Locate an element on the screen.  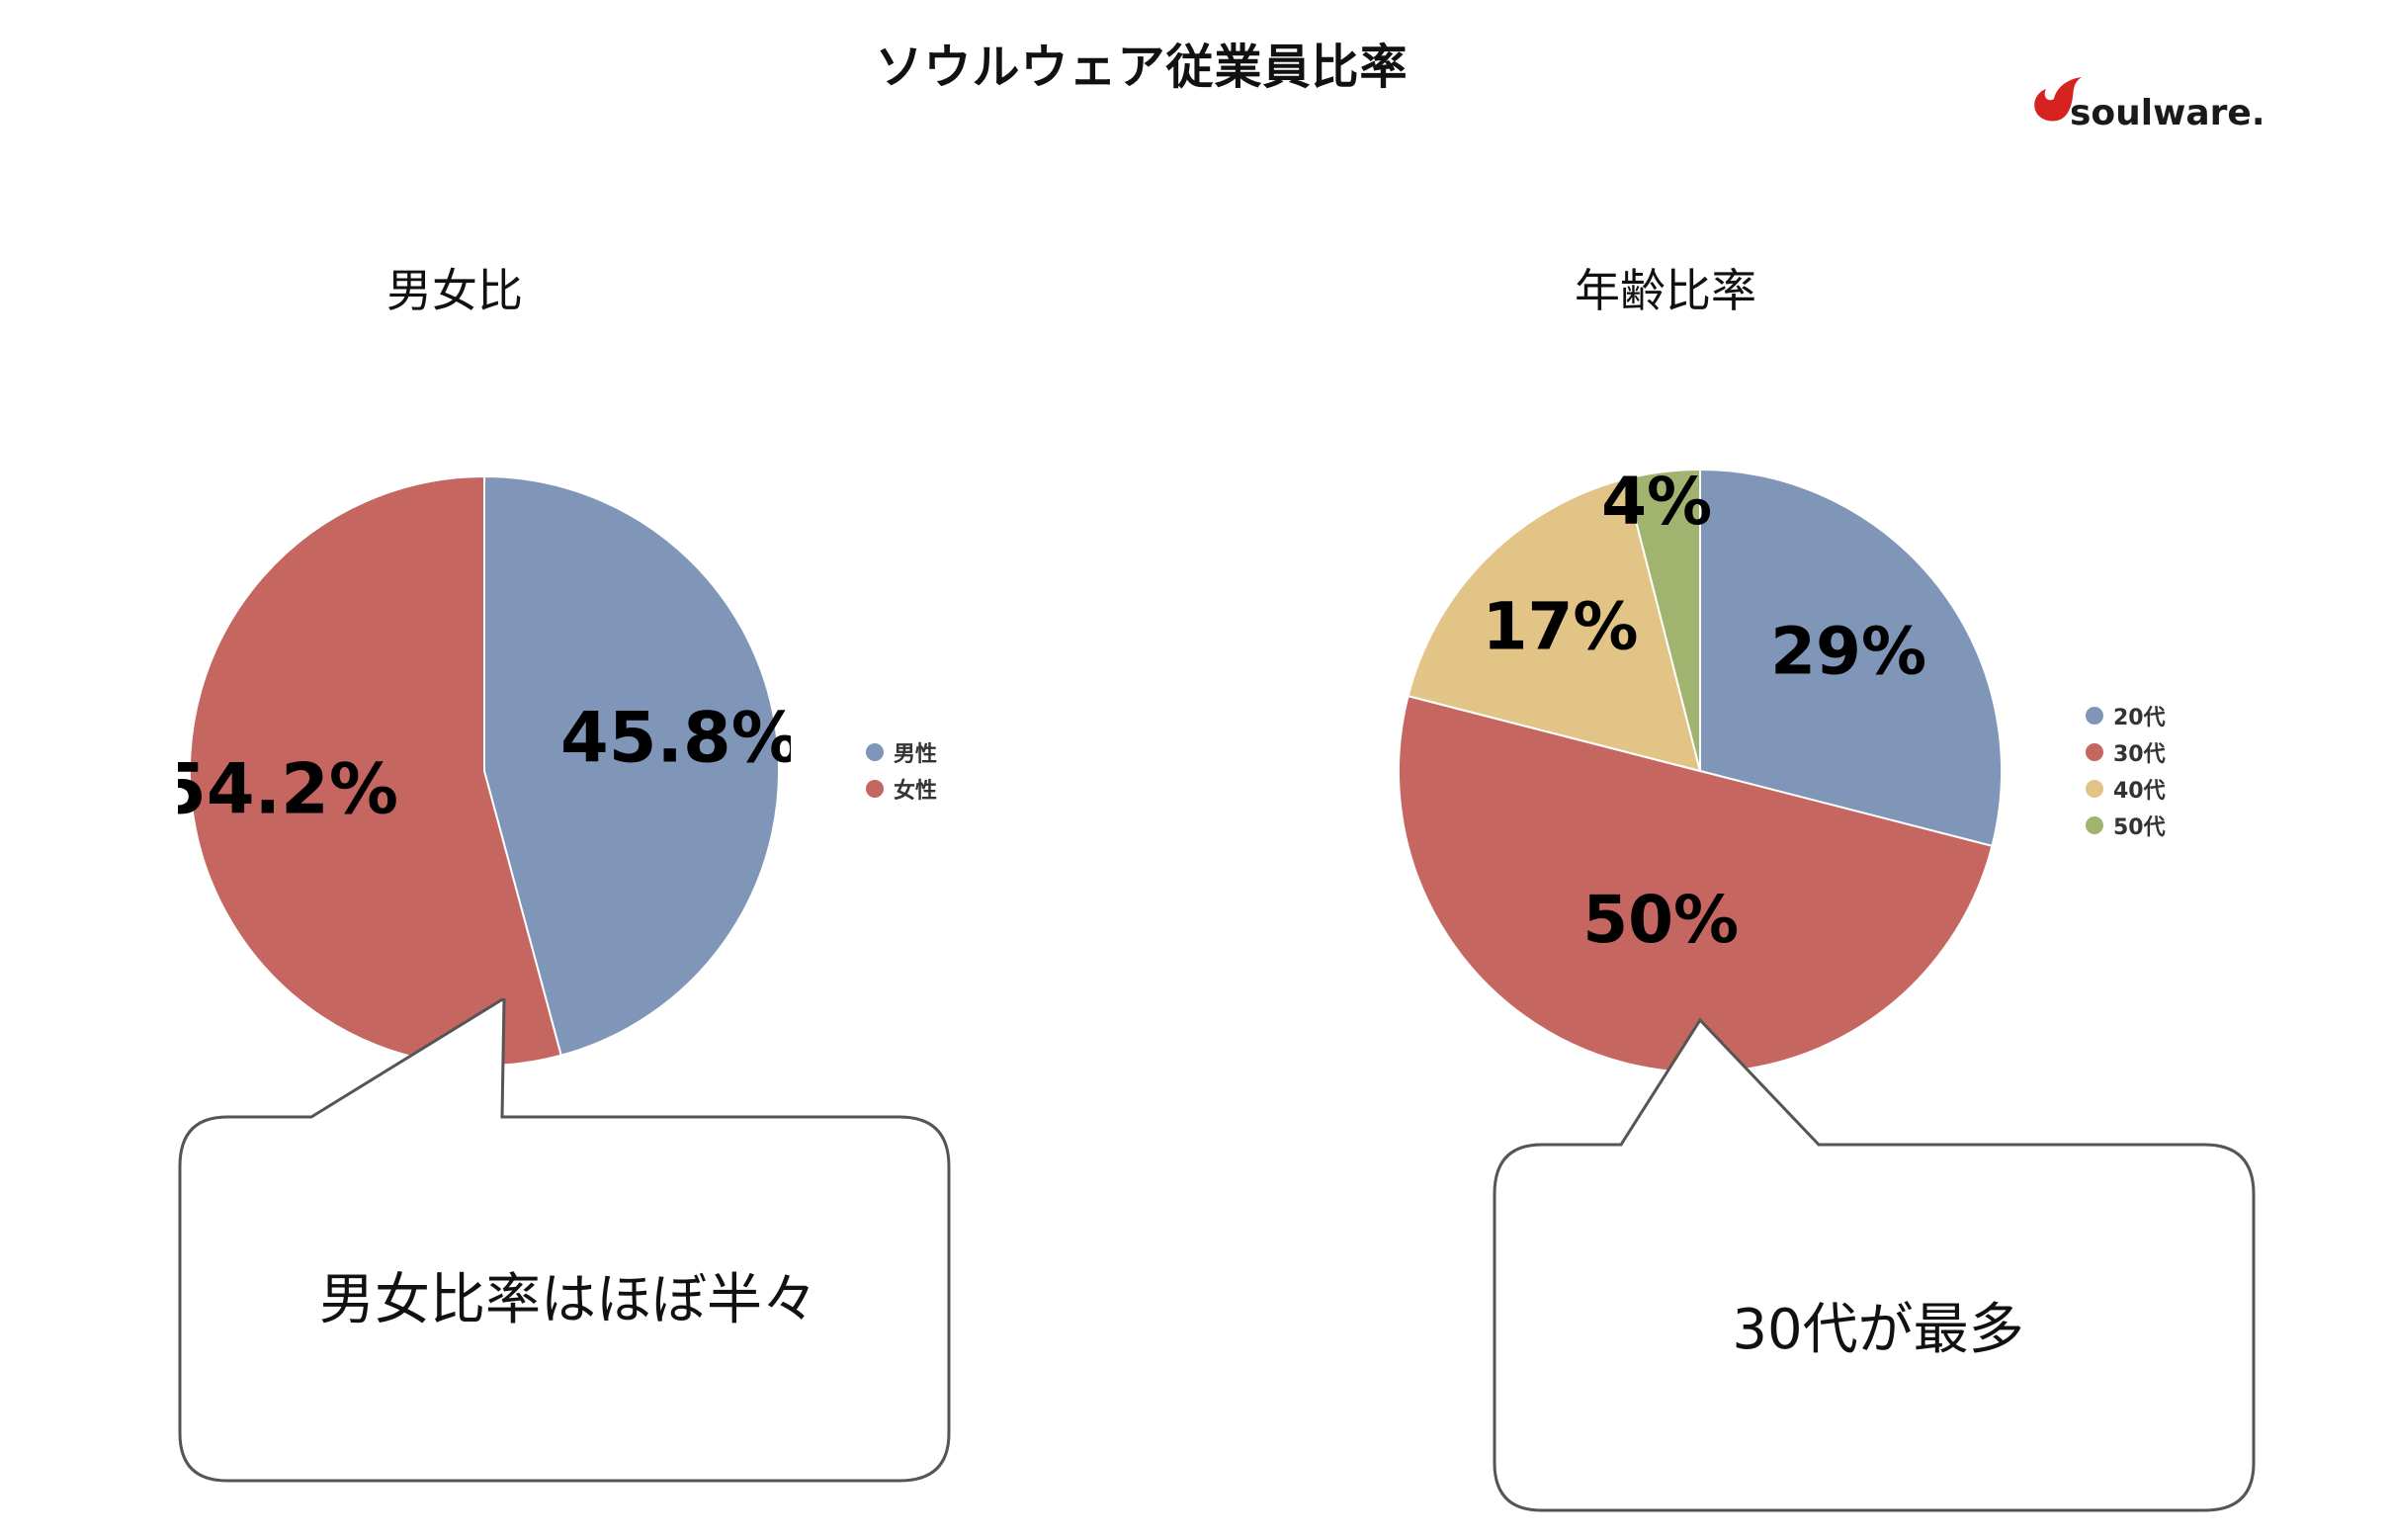
pie-slice-label-0: 29% is located at coordinates (1848, 652).